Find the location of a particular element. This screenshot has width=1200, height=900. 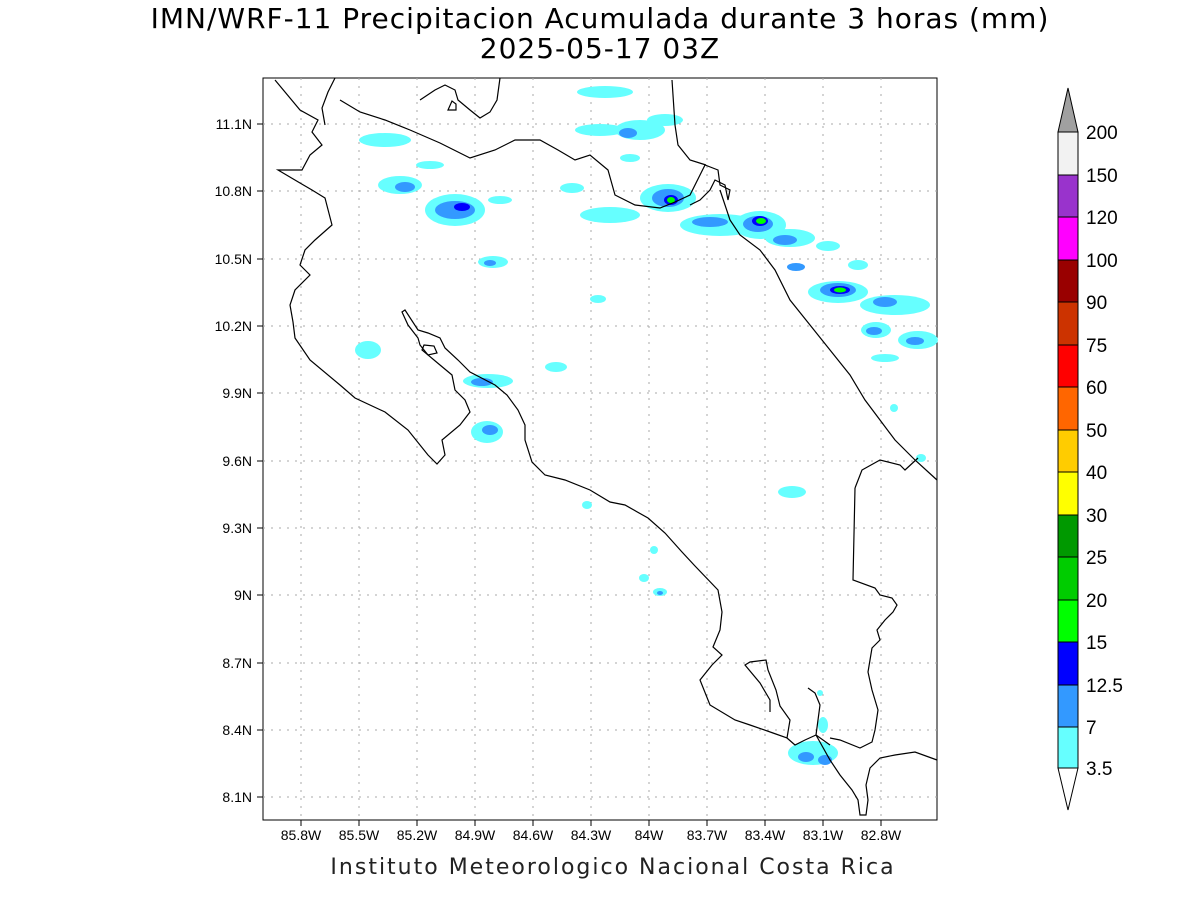

lon-label: 84.3W is located at coordinates (591, 835).